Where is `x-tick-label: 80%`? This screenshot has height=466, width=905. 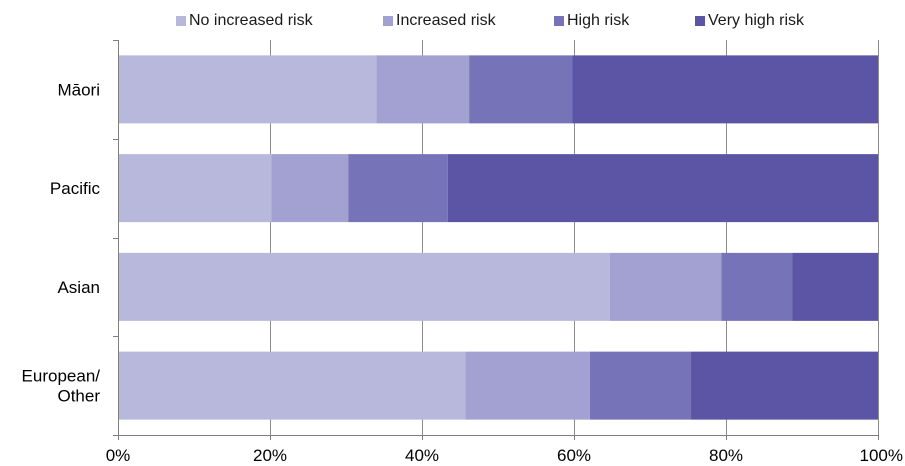
x-tick-label: 80% is located at coordinates (726, 455).